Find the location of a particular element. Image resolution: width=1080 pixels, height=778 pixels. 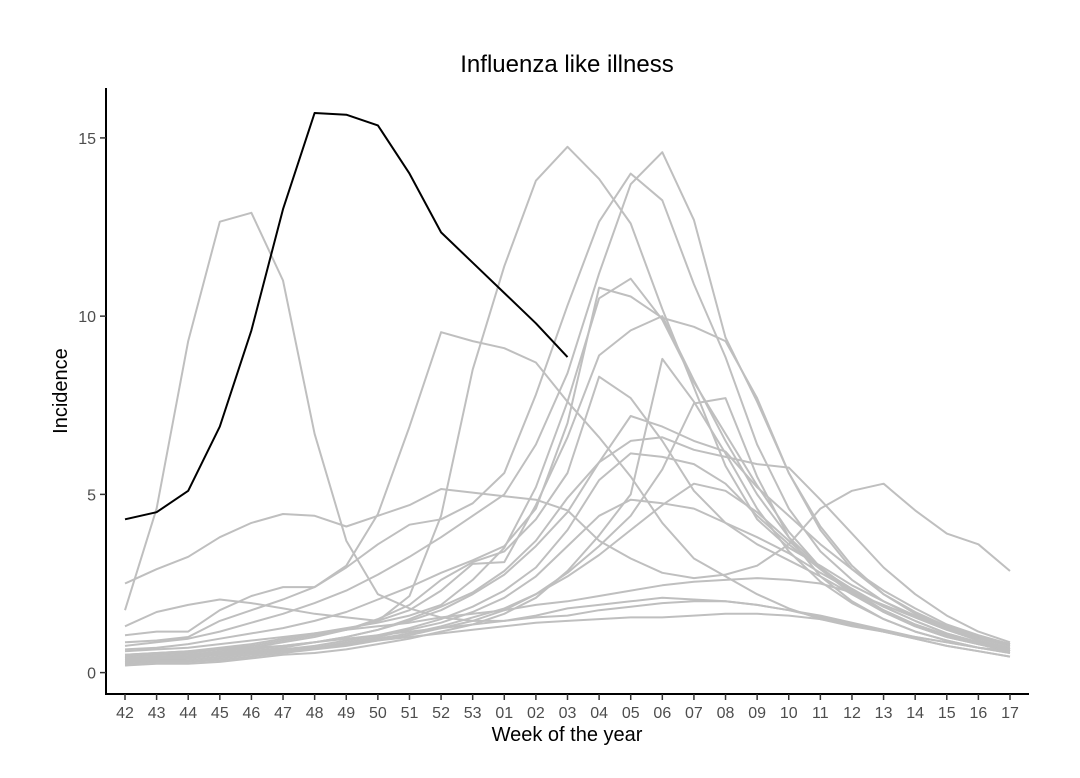

x-tick-label: 53 is located at coordinates (473, 713).